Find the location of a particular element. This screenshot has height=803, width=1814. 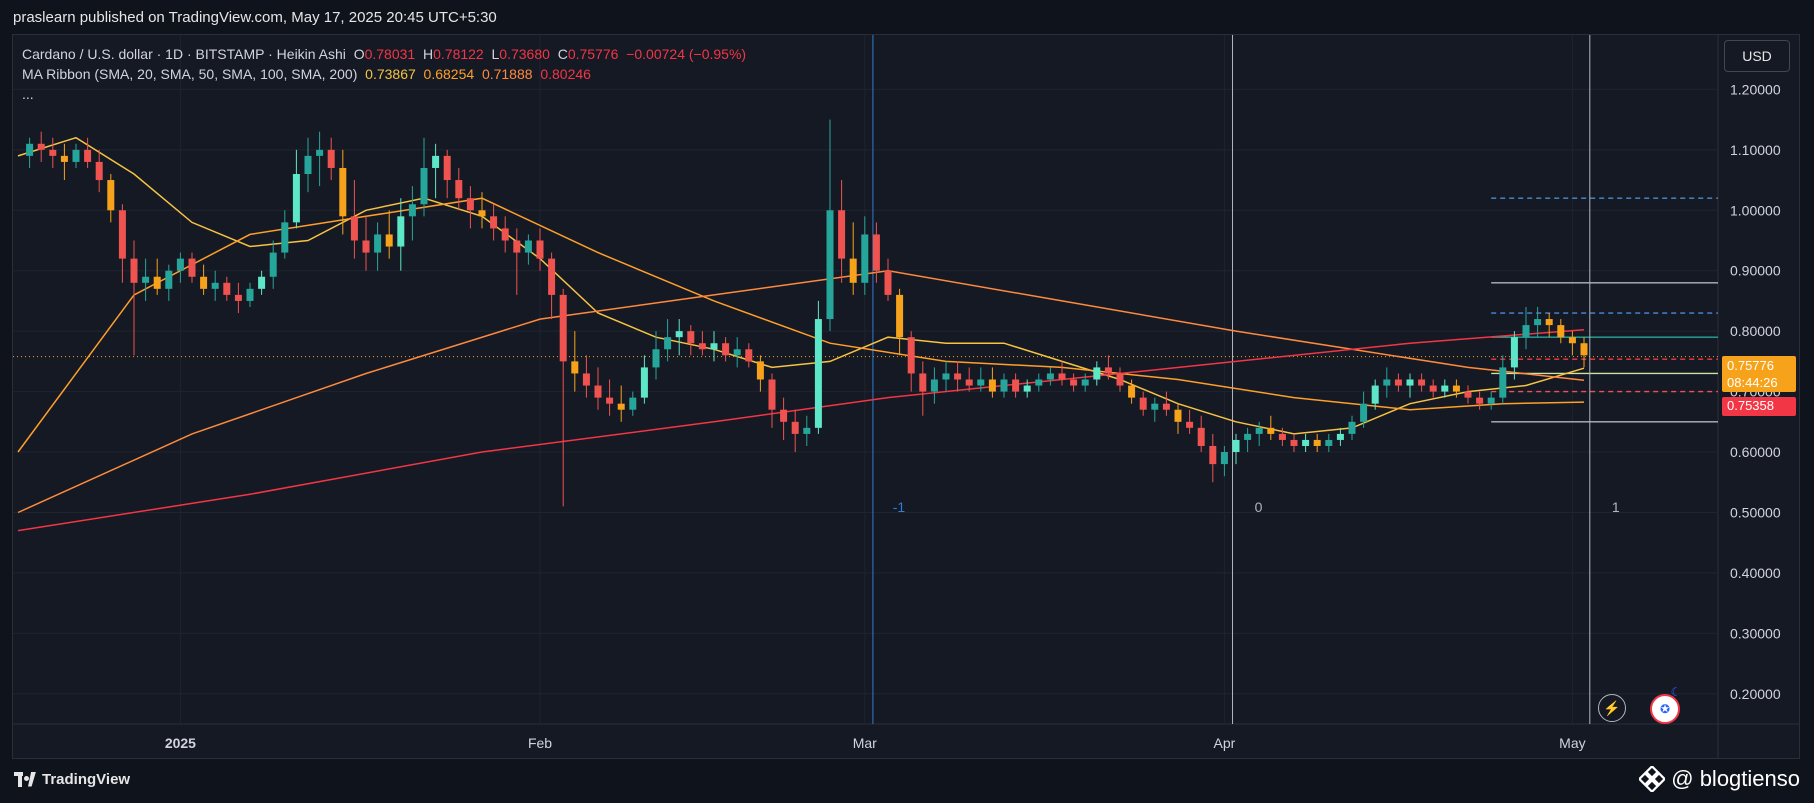

tradingview-logo: TradingView is located at coordinates (72, 779).